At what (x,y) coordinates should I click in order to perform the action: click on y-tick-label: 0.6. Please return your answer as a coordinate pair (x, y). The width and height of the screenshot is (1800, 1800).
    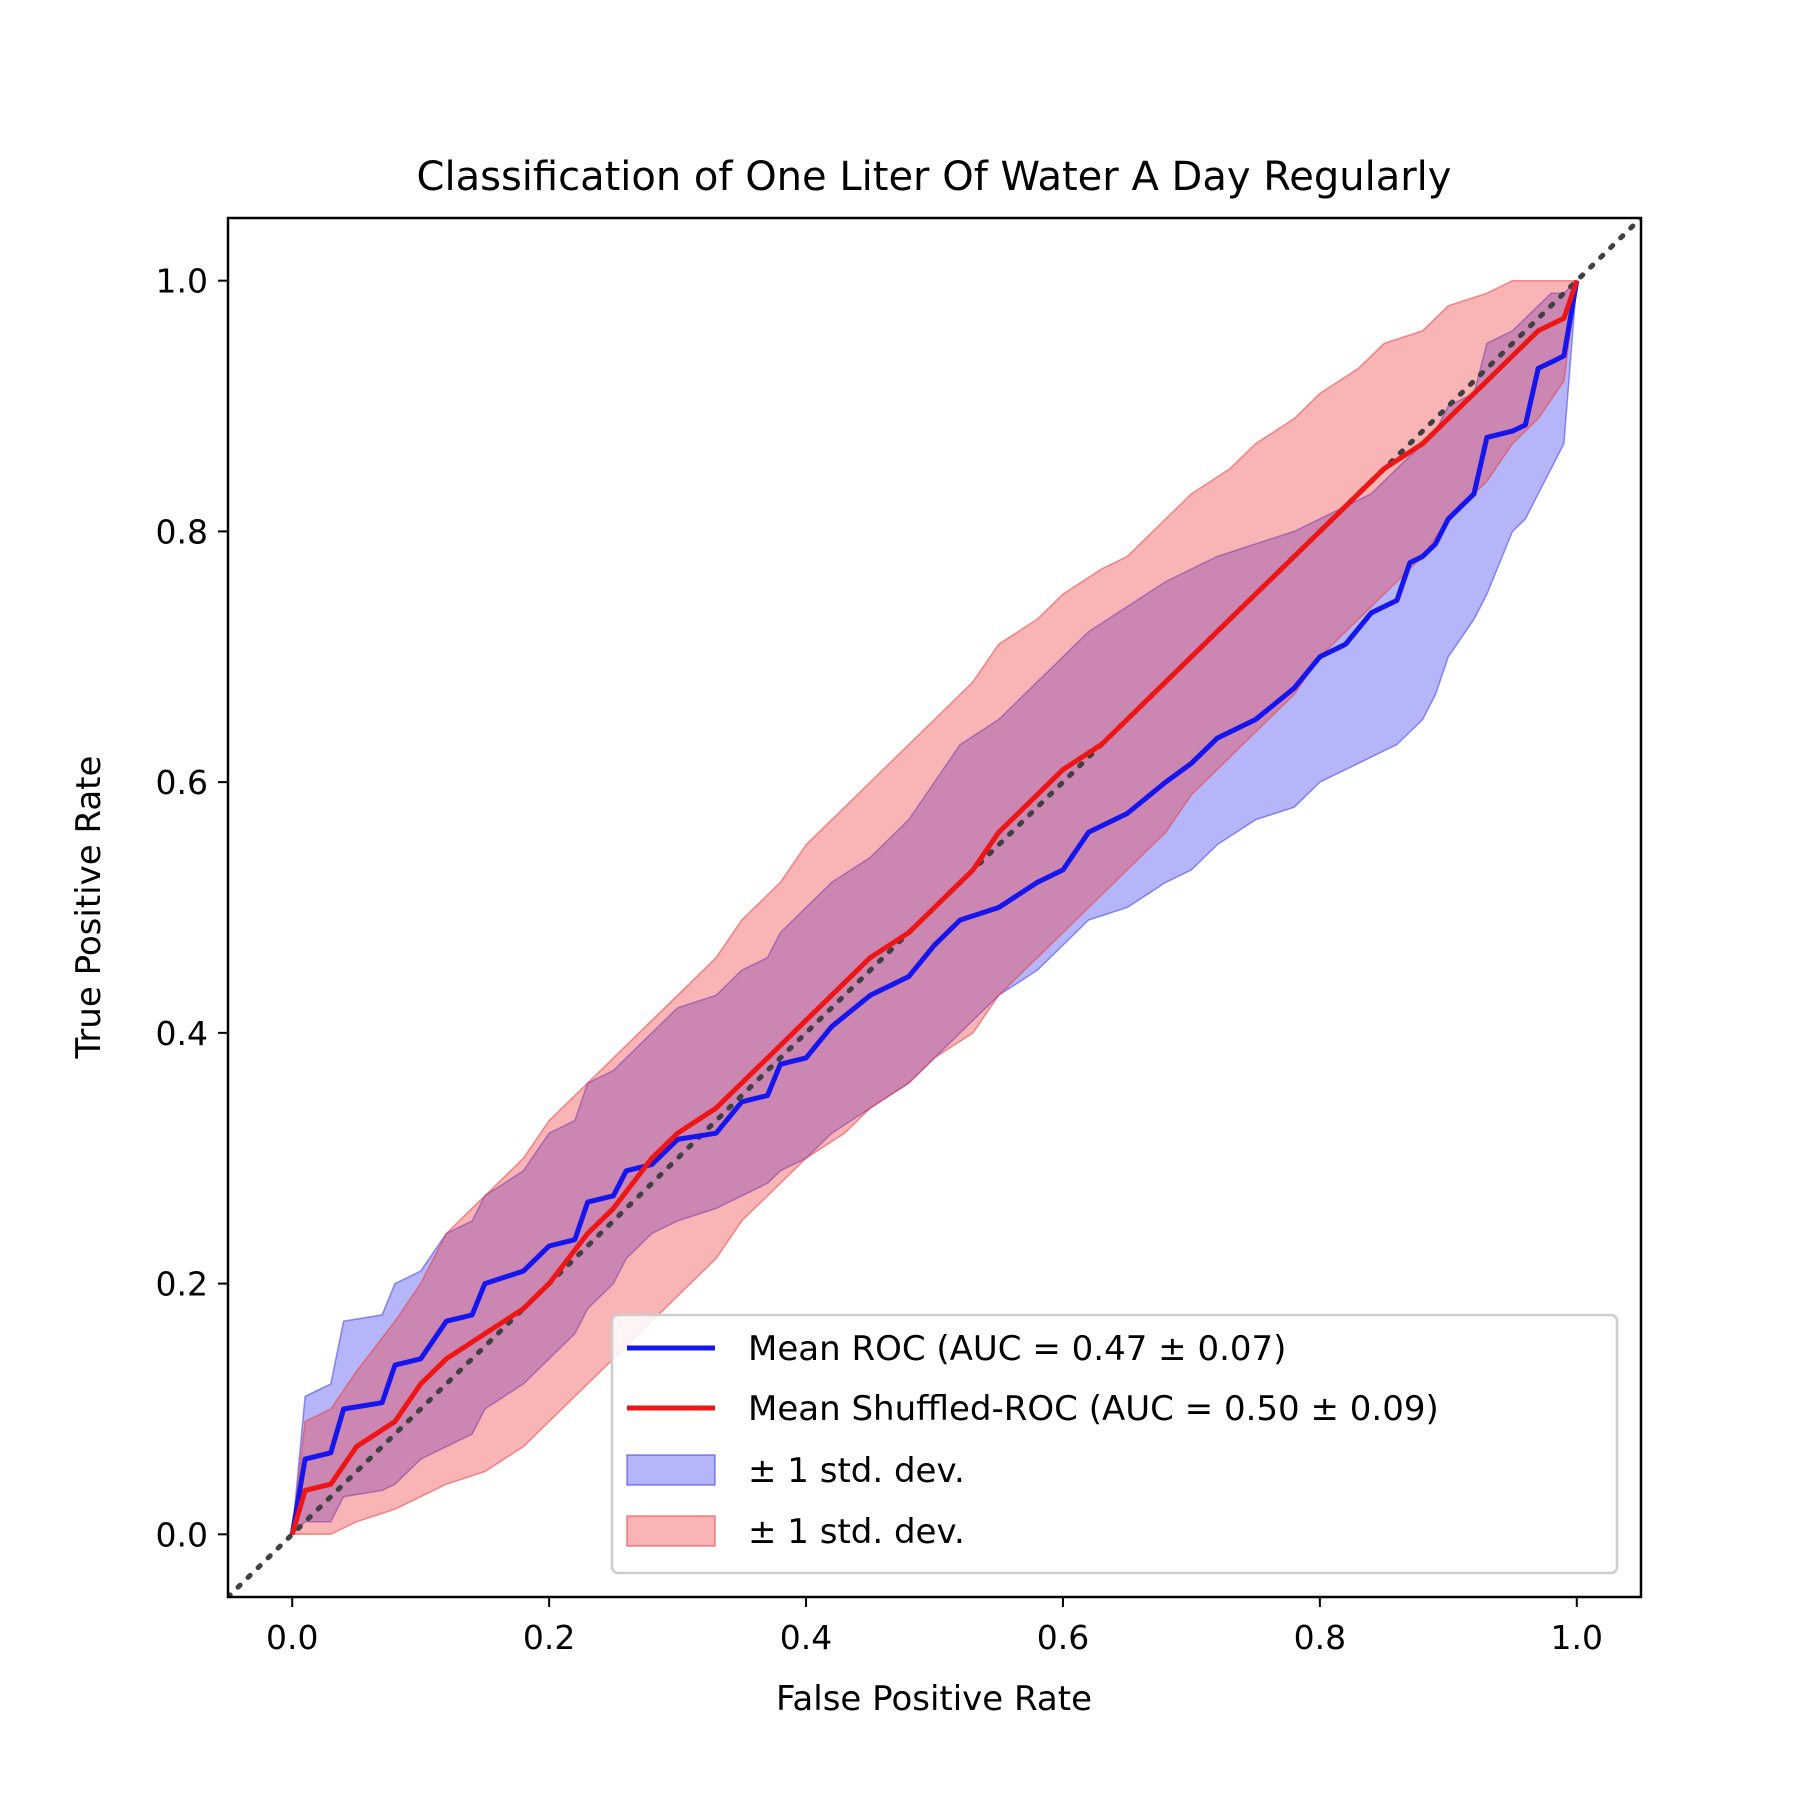
    Looking at the image, I should click on (182, 782).